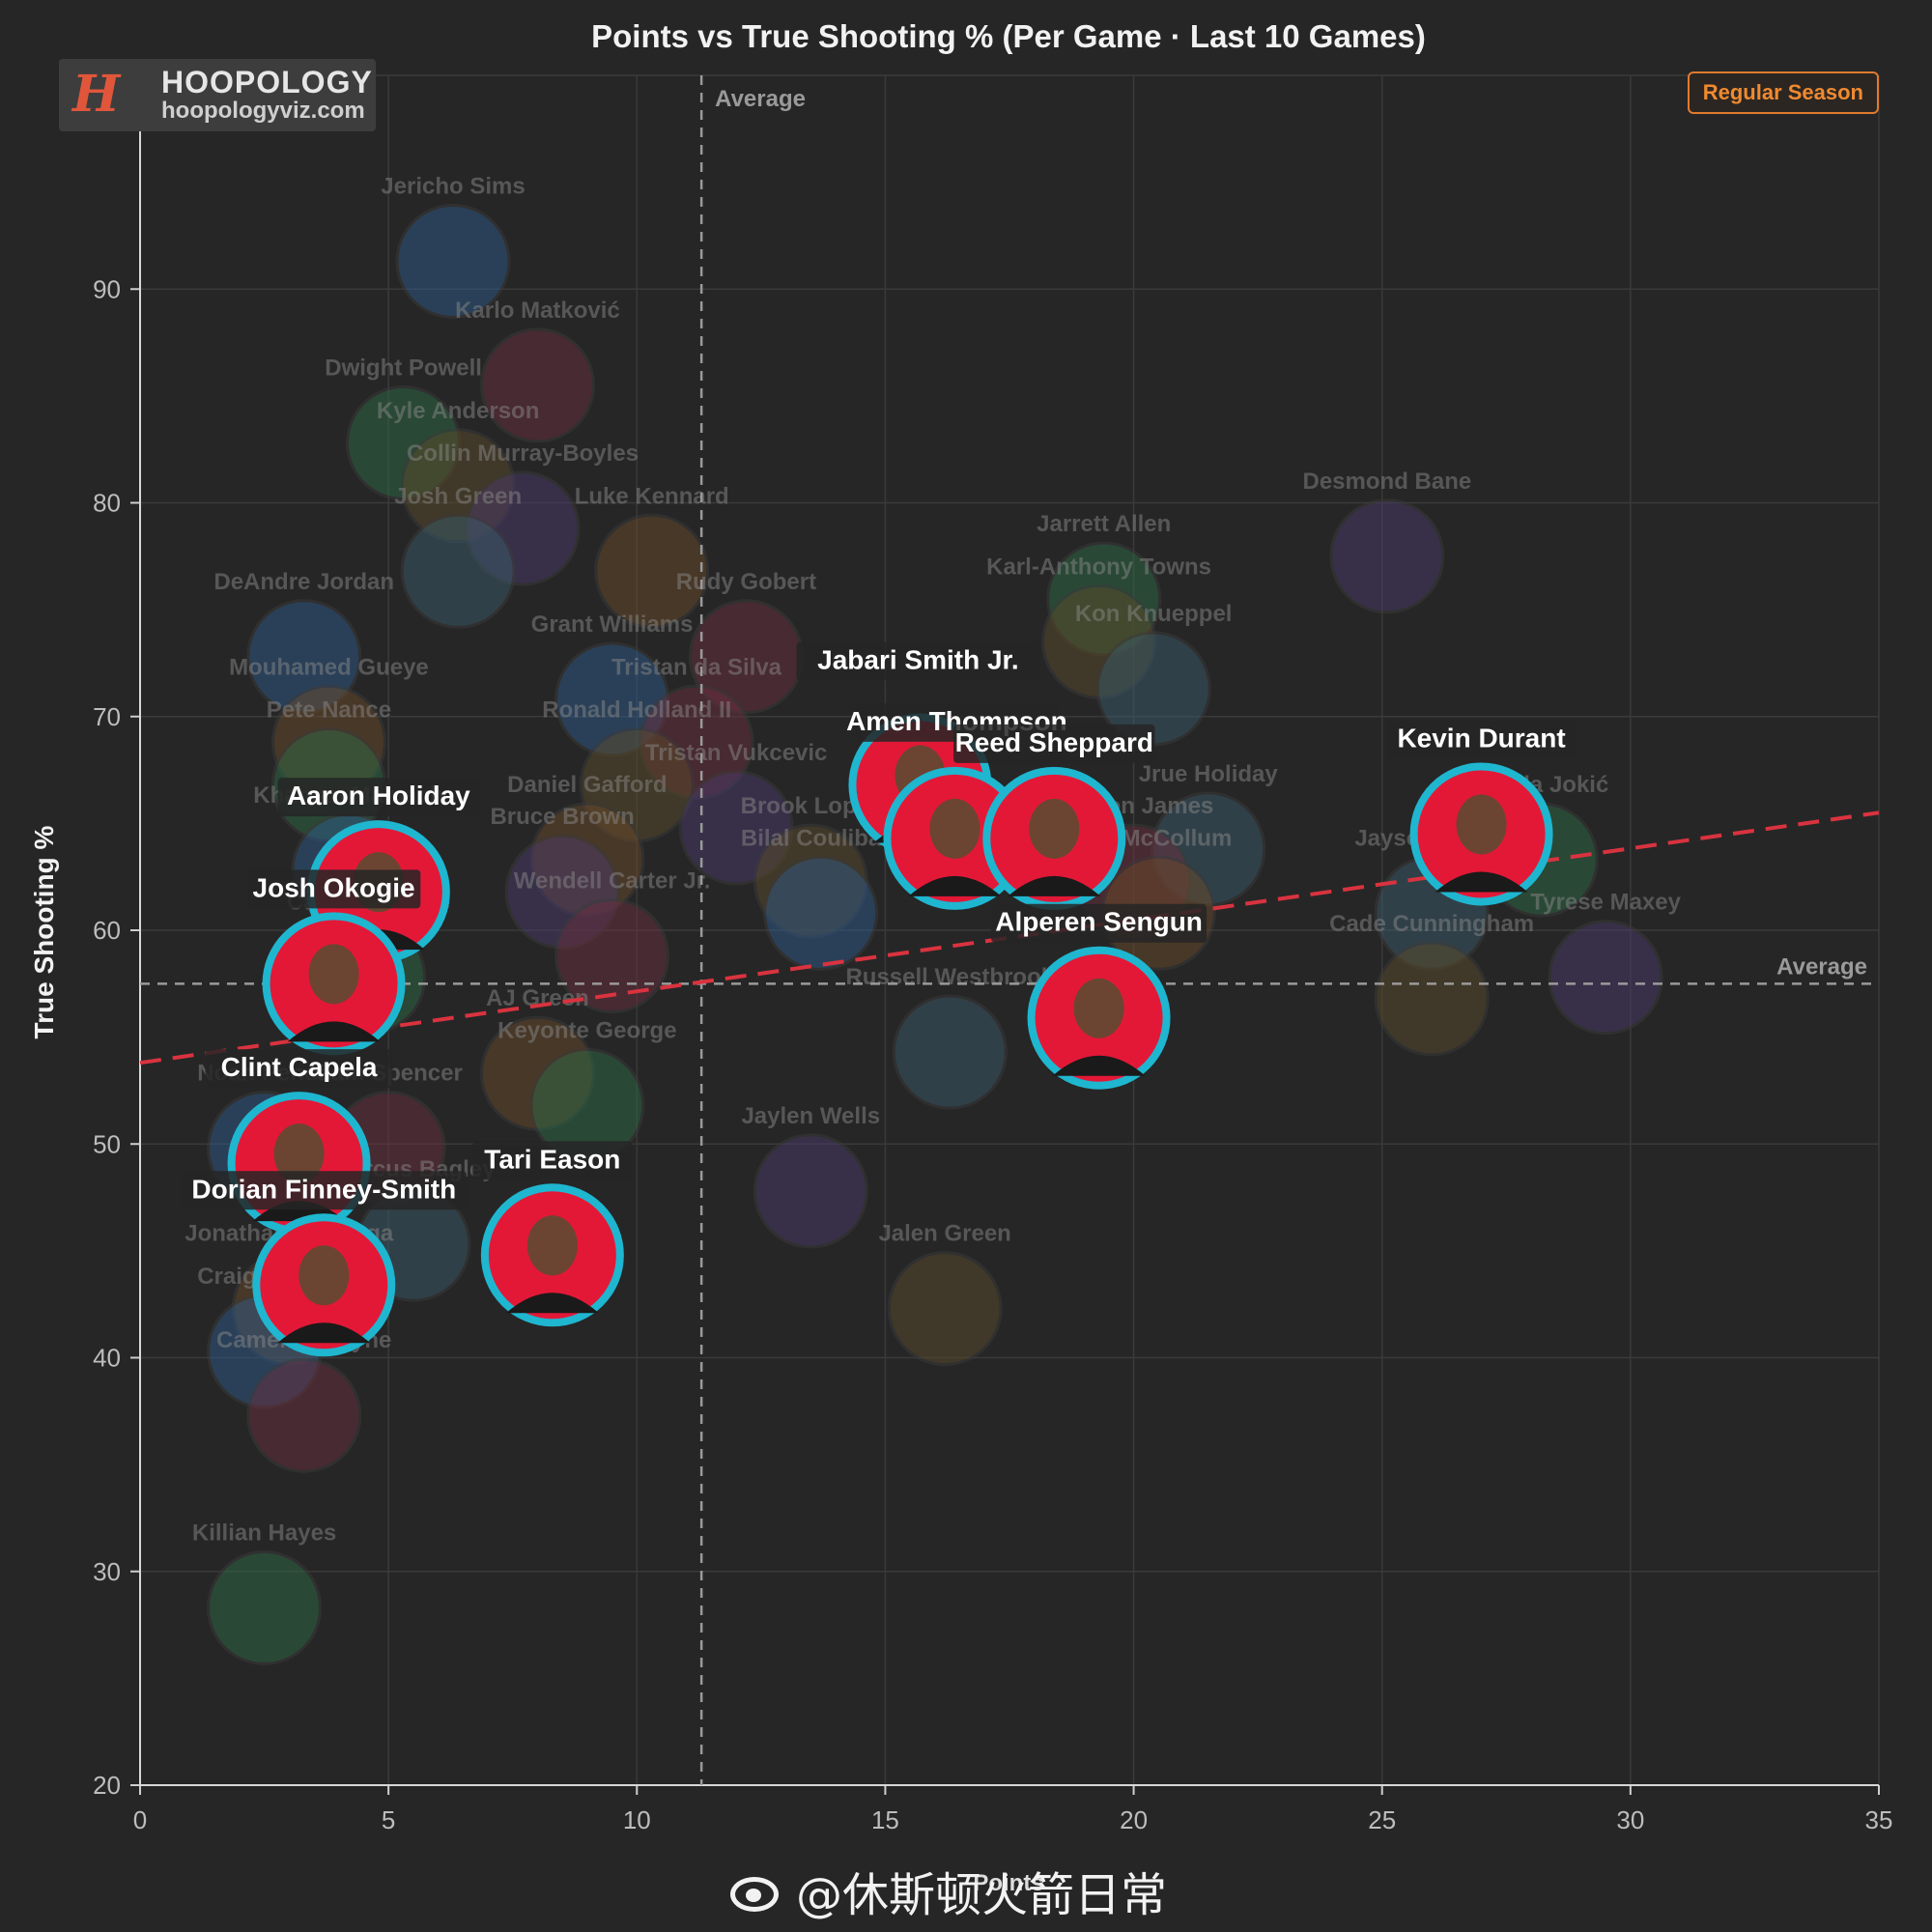 This screenshot has width=1932, height=1932. What do you see at coordinates (949, 977) in the screenshot?
I see `other-player-label: Russell Westbrook` at bounding box center [949, 977].